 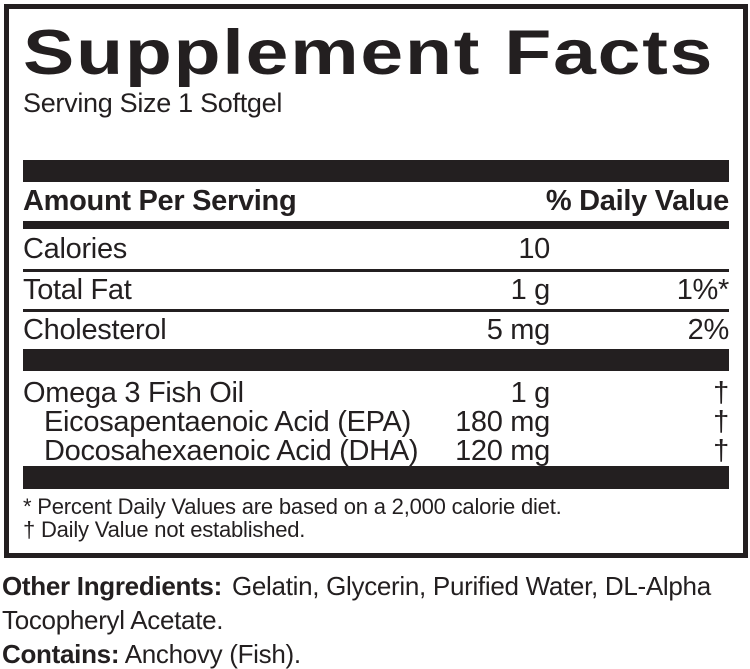 What do you see at coordinates (637, 201) in the screenshot?
I see `daily-value-header: % Daily Value` at bounding box center [637, 201].